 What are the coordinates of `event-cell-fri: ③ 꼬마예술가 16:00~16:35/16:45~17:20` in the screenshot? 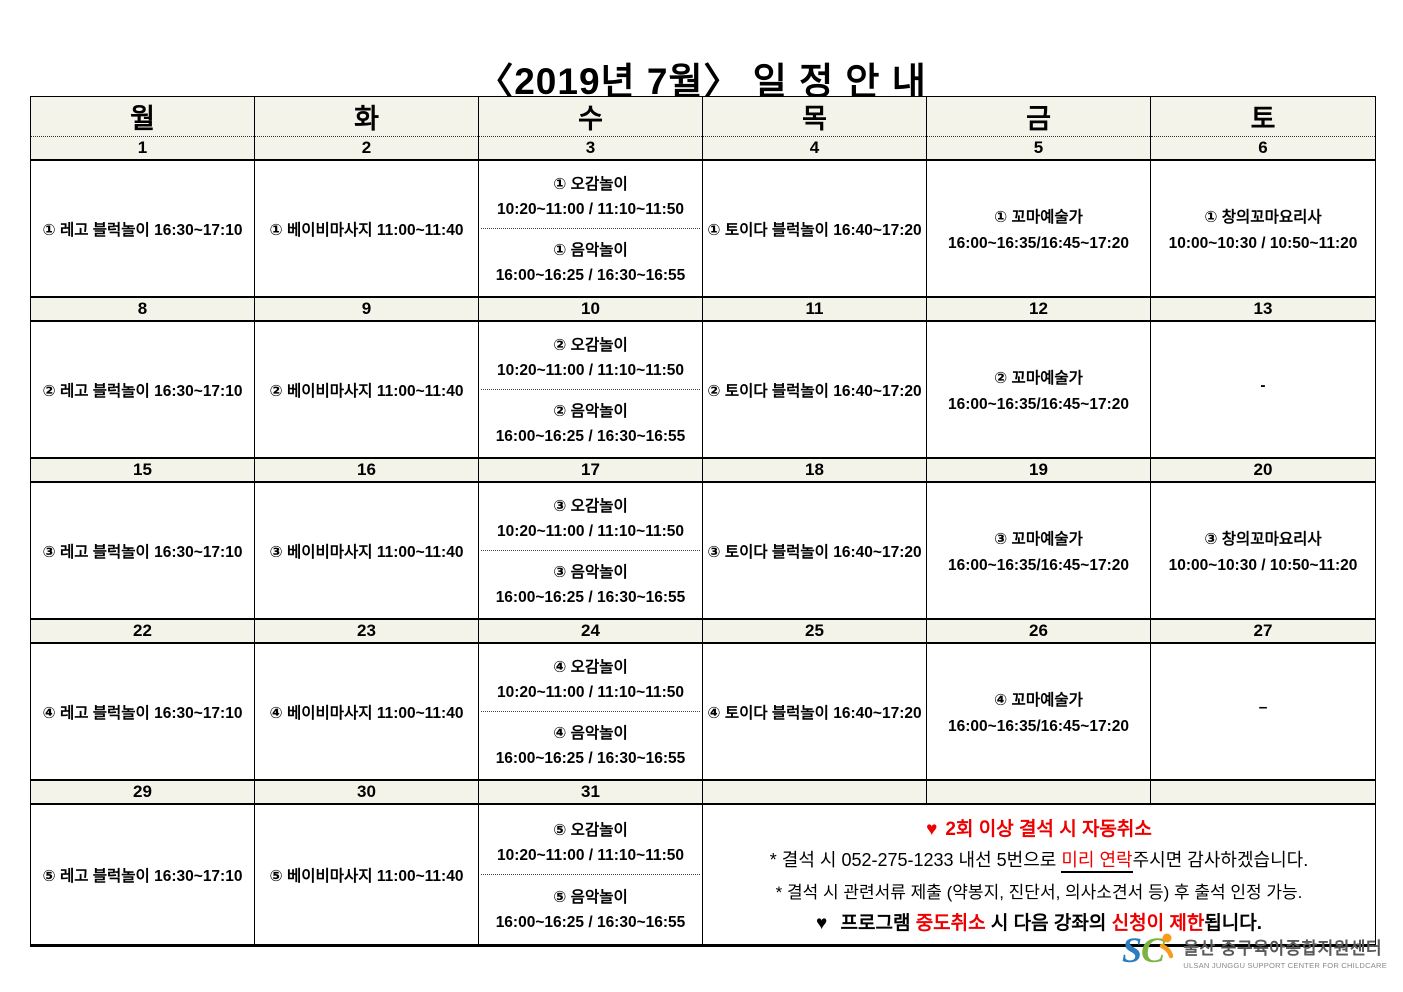 It's located at (1038, 550).